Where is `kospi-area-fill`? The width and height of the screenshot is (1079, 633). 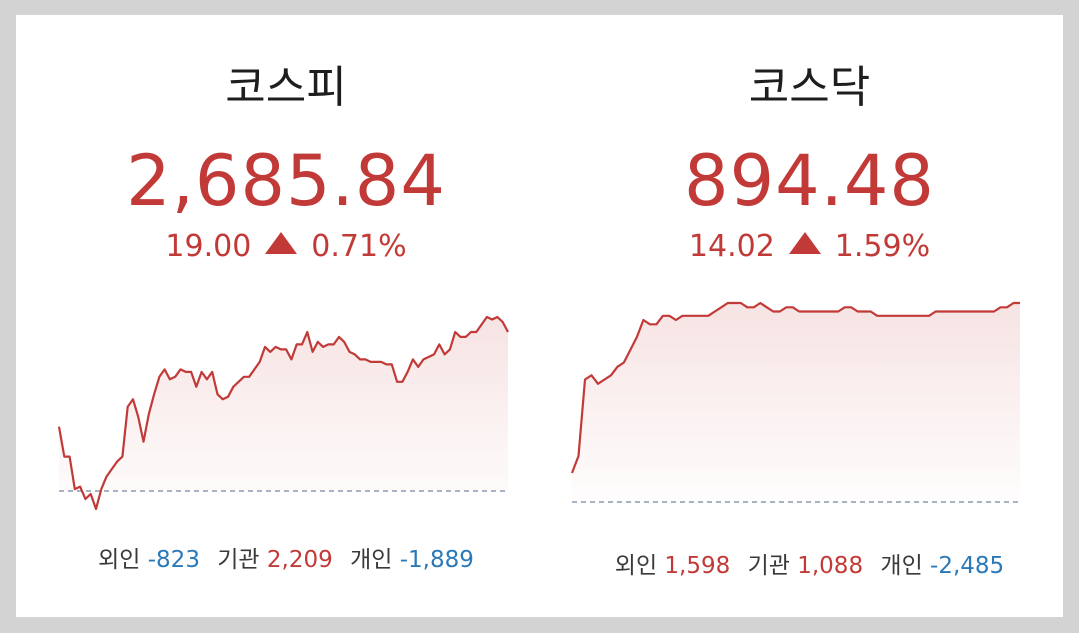 kospi-area-fill is located at coordinates (283, 413).